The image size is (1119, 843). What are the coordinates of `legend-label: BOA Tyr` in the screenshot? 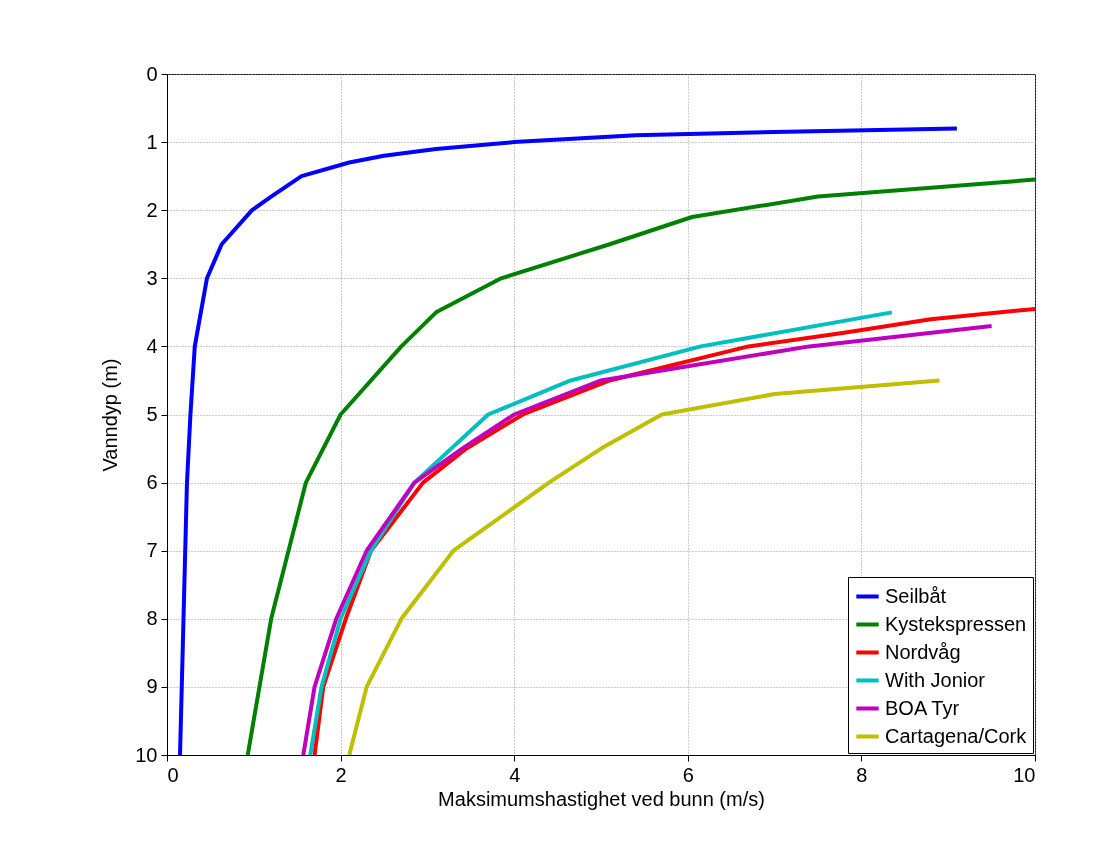 It's located at (922, 707).